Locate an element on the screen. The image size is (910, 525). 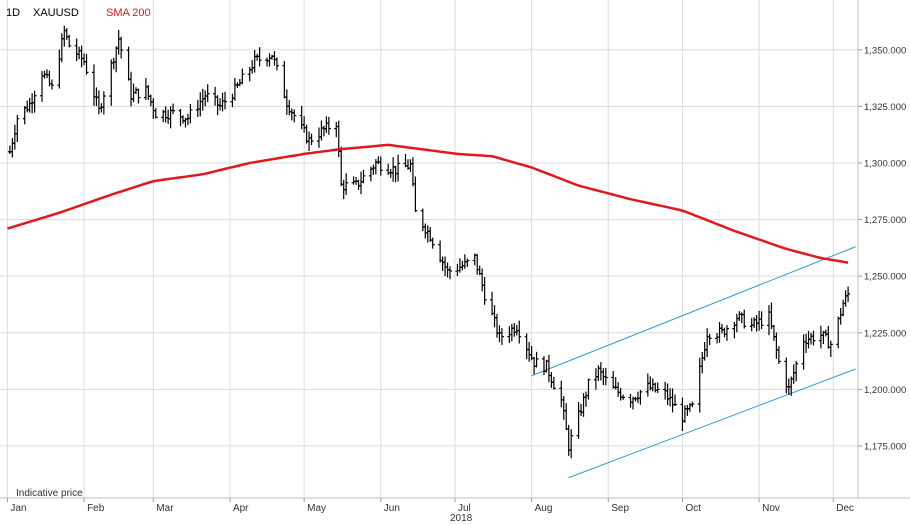
x-tick-label: Mar is located at coordinates (165, 508).